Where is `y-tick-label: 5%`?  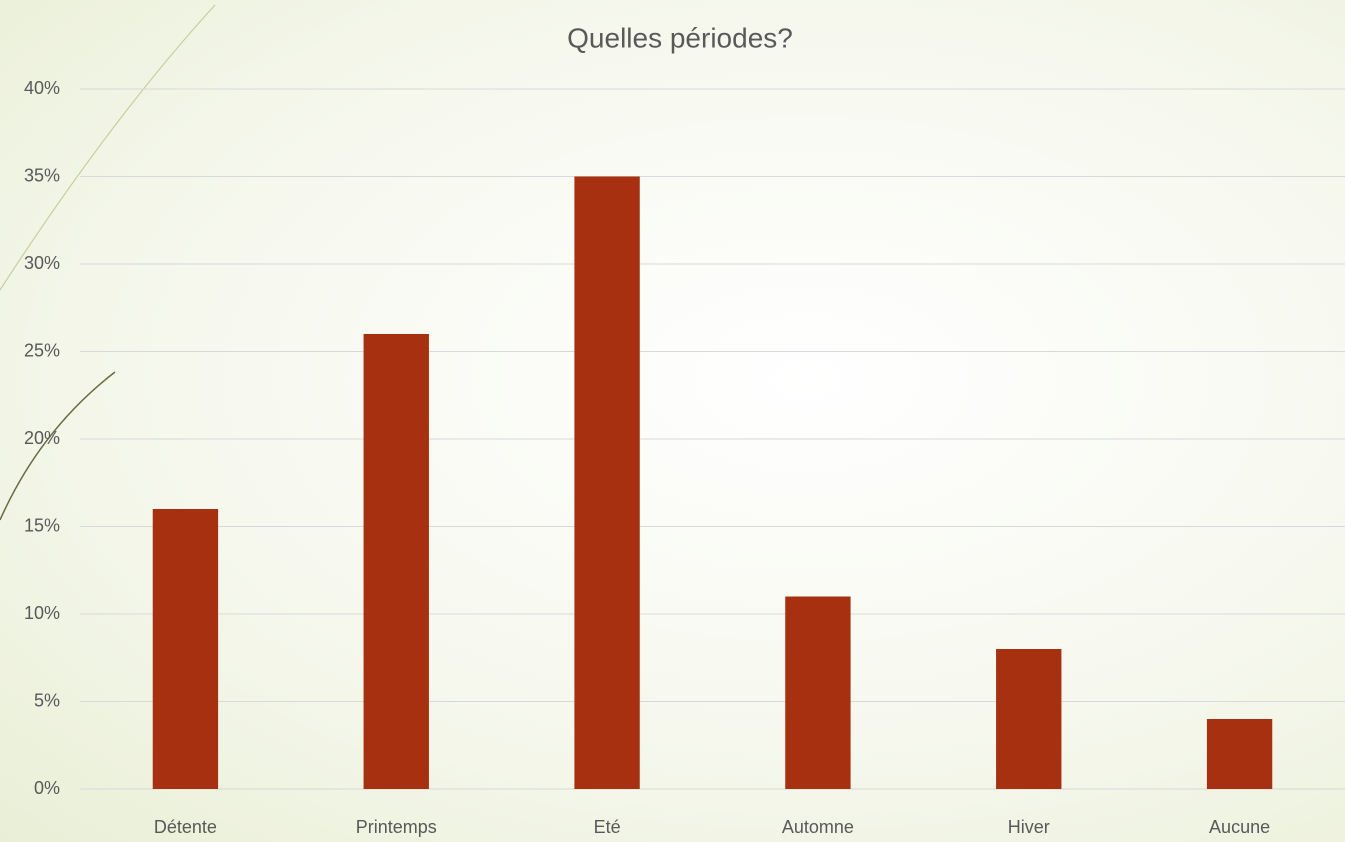 y-tick-label: 5% is located at coordinates (47, 700).